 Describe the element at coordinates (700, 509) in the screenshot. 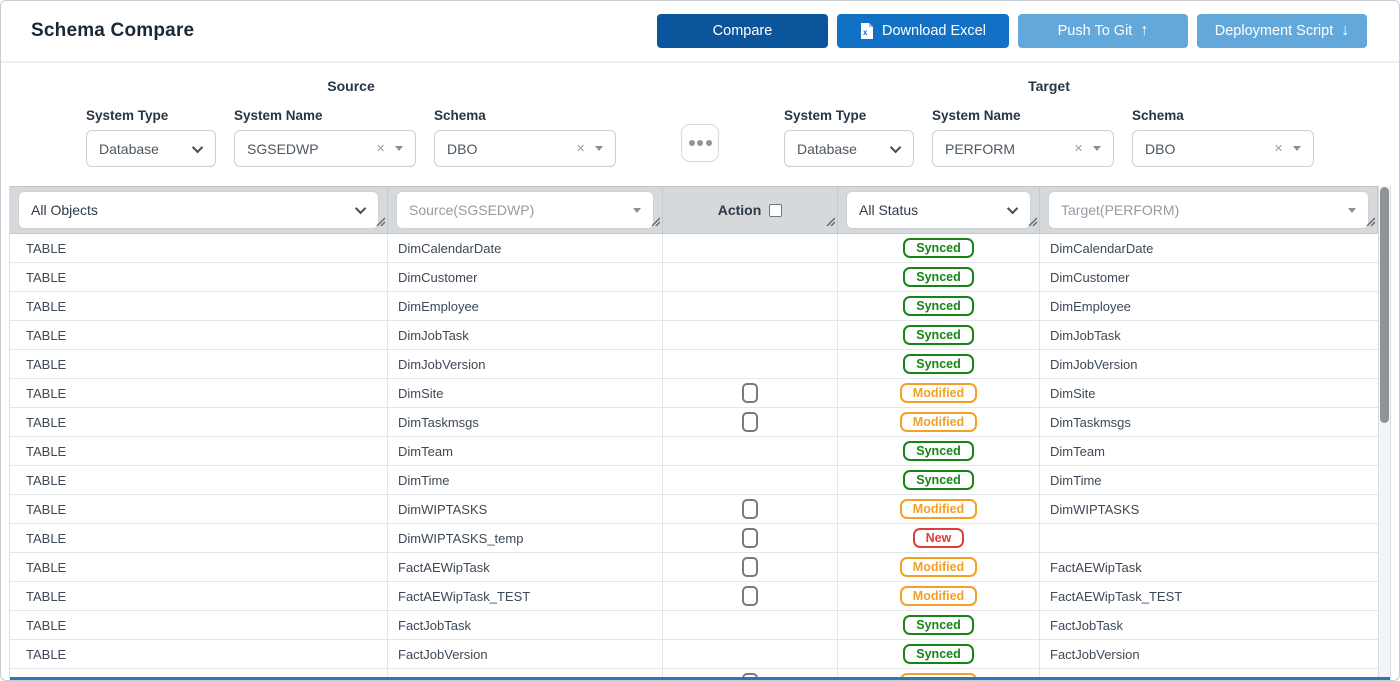

I see `table-row: TABLE DimWIPTASKS Modified DimWIPTASKS` at that location.